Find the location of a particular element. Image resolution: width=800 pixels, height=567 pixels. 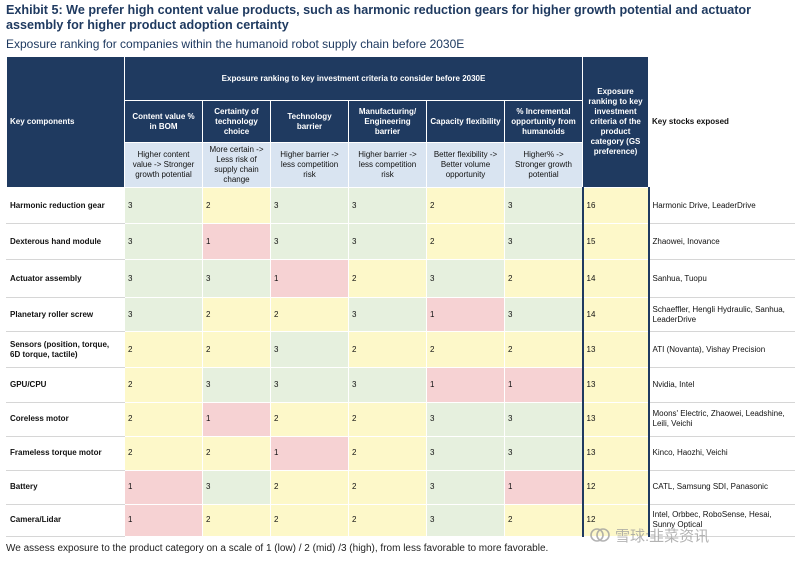

table-row: GPU/CPU 2 3 3 3 1 1 13 Nvidia, Intel is located at coordinates (400, 385).